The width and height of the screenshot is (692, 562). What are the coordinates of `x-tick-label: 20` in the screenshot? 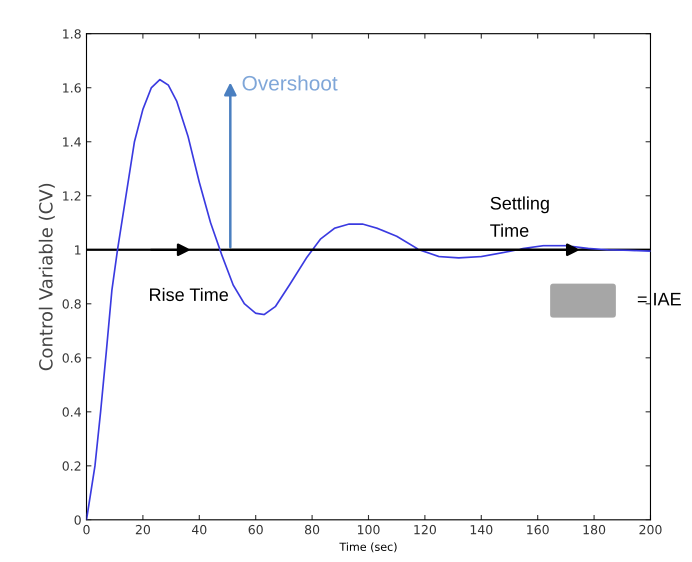 It's located at (143, 529).